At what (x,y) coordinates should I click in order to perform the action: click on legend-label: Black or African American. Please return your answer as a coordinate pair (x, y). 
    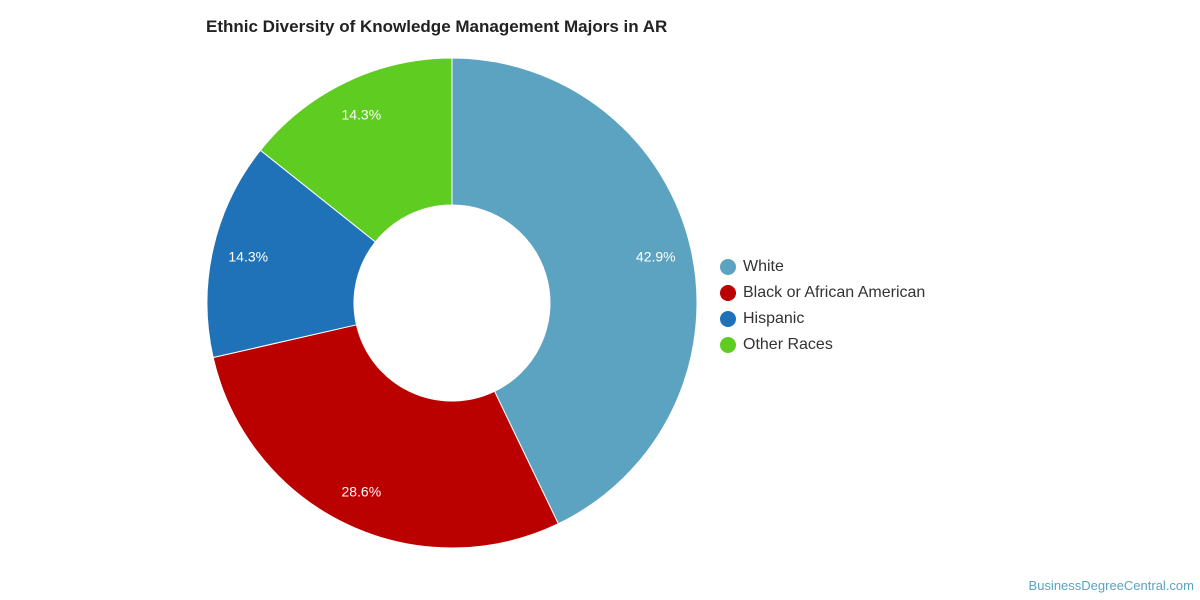
    Looking at the image, I should click on (834, 292).